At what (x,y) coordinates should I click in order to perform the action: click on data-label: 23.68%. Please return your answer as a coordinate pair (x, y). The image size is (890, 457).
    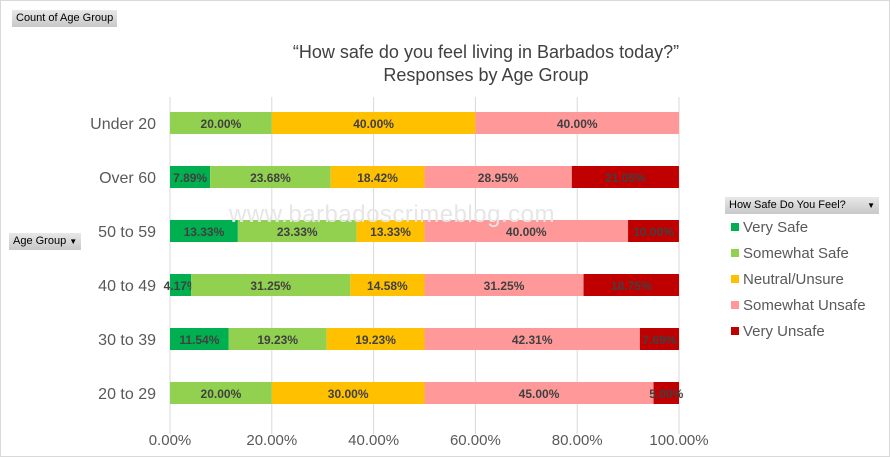
    Looking at the image, I should click on (270, 178).